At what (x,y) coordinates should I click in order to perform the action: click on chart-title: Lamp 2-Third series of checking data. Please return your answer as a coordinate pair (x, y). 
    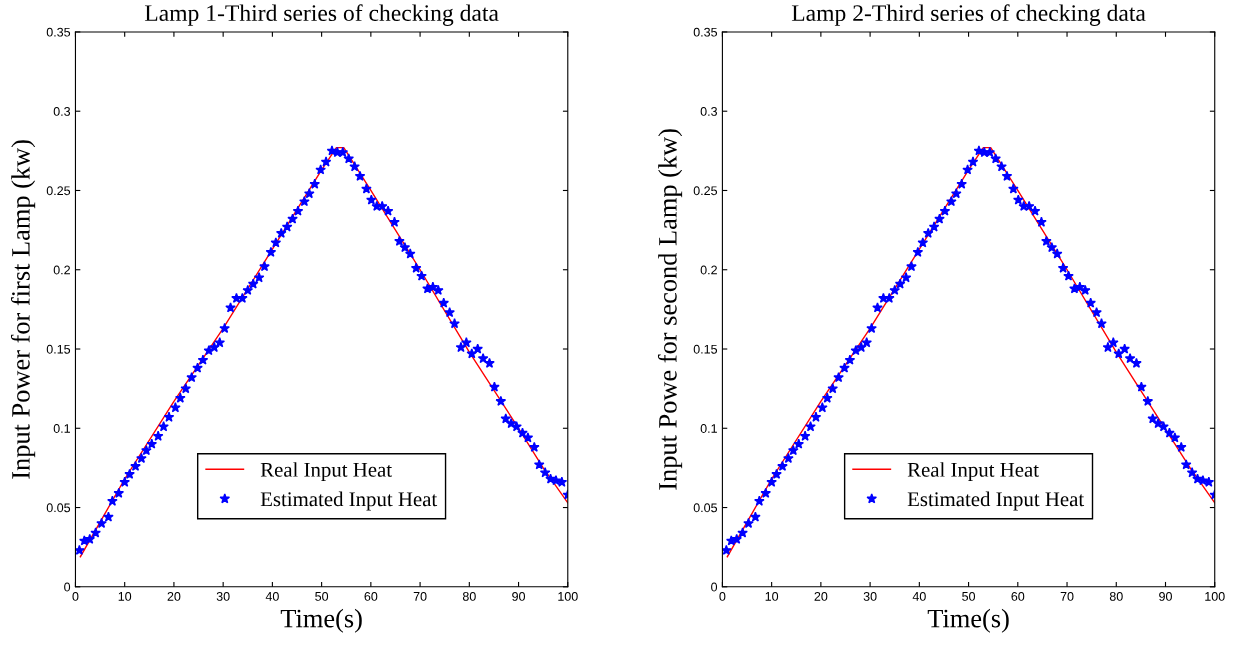
    Looking at the image, I should click on (968, 15).